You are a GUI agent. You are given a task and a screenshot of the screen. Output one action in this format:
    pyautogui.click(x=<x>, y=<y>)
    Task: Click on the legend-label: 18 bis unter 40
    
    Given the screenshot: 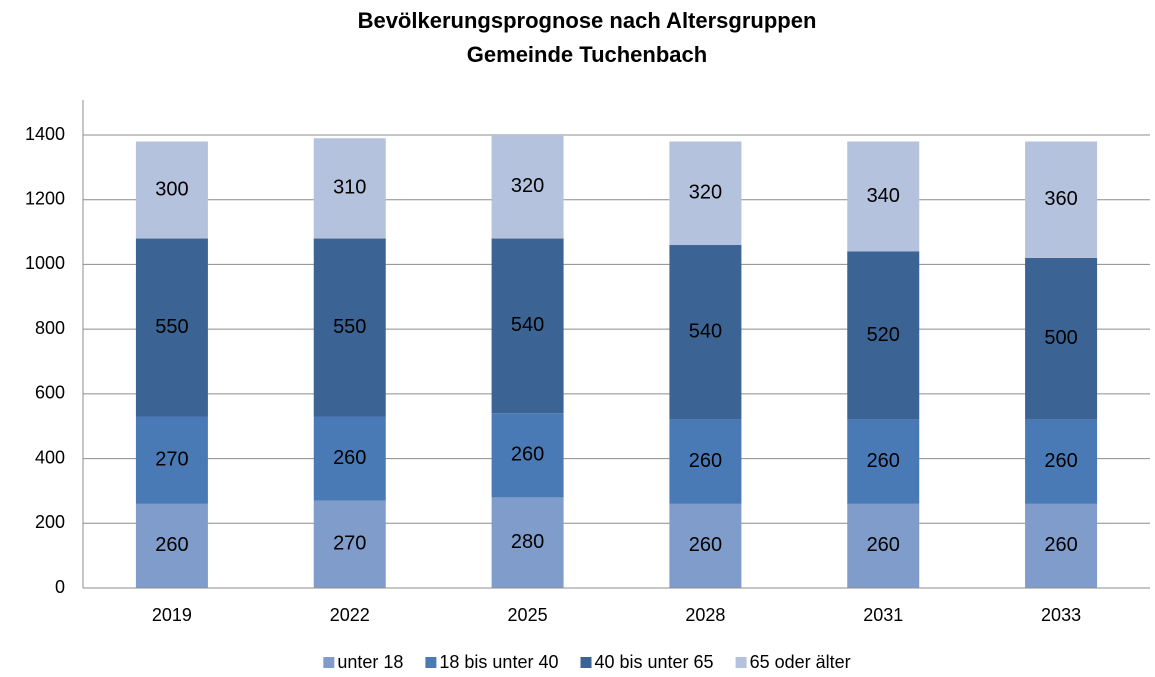 What is the action you would take?
    pyautogui.click(x=498, y=662)
    